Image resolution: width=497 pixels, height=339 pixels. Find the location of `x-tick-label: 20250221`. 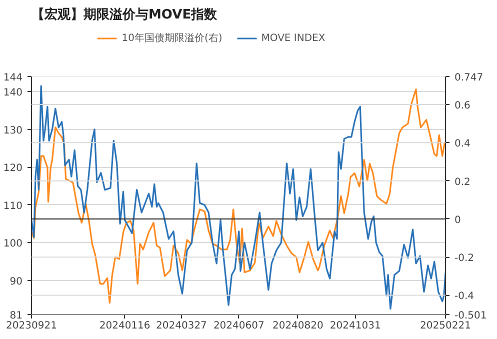

x-tick-label: 20250221 is located at coordinates (445, 326).